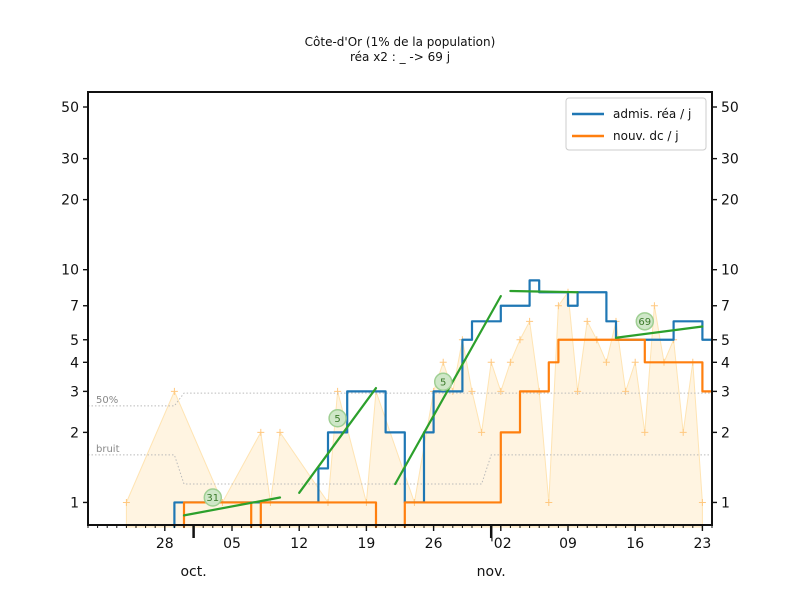 This screenshot has height=600, width=800. I want to click on y-tick-label: 7, so click(74, 307).